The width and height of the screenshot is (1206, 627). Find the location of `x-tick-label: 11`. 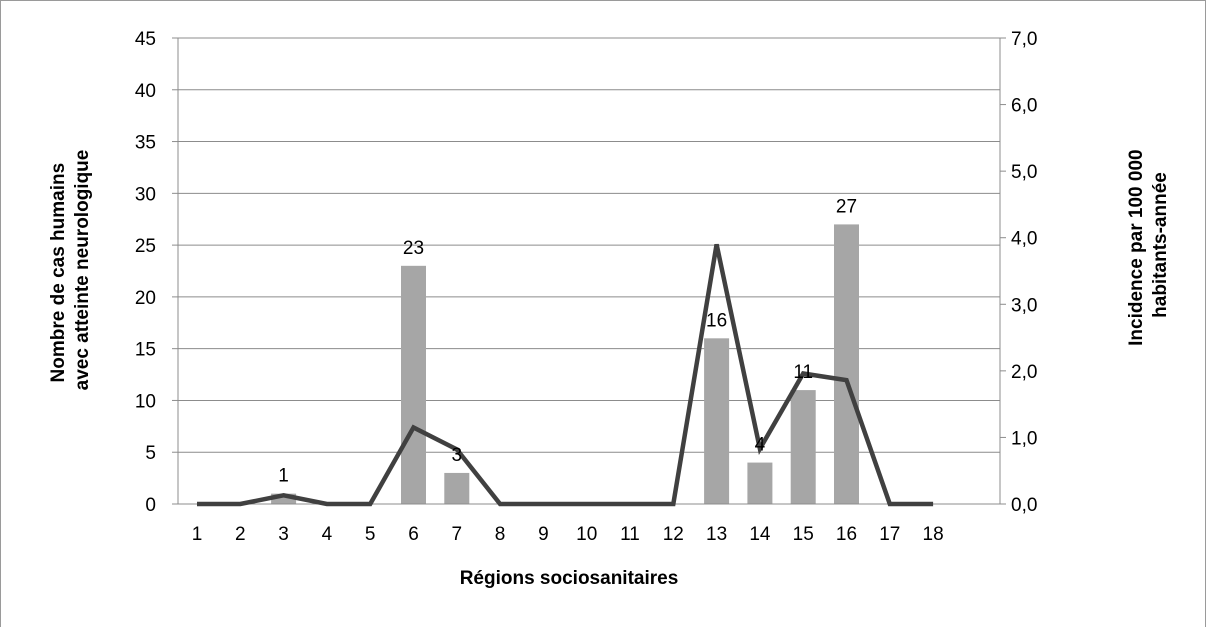

x-tick-label: 11 is located at coordinates (630, 534).